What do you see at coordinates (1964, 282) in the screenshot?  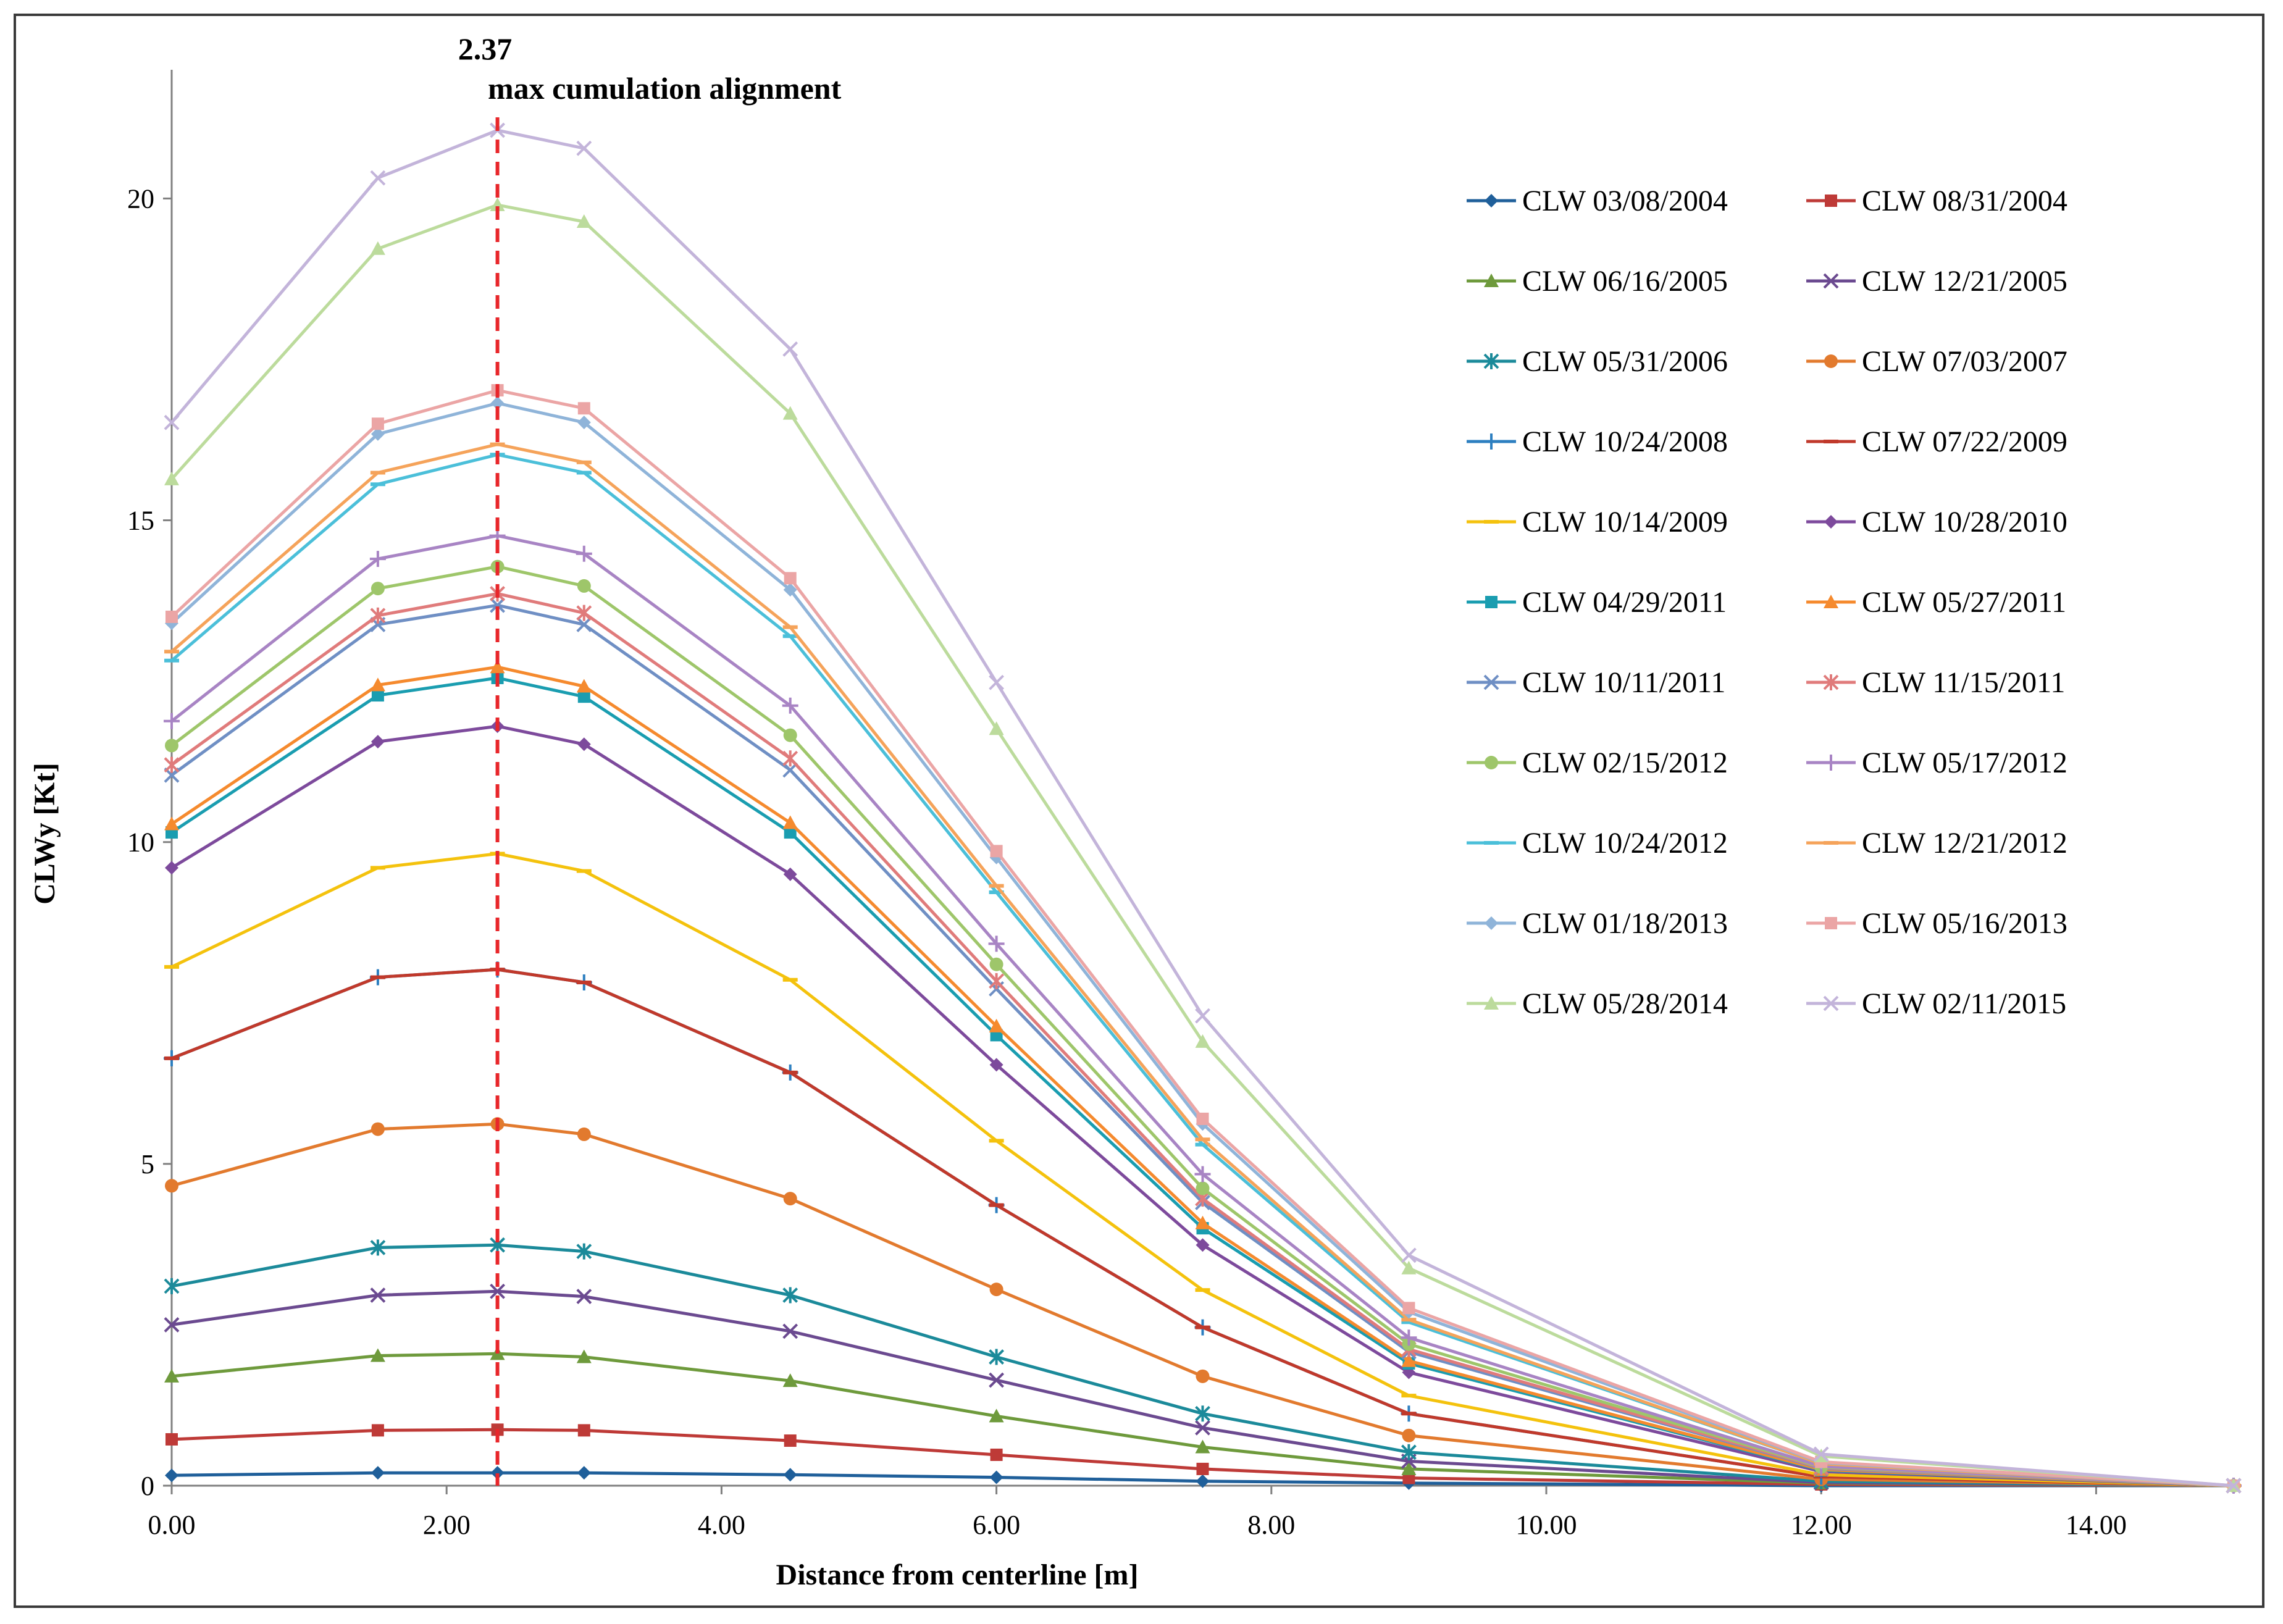 I see `legend-label: CLW 12/21/2005` at bounding box center [1964, 282].